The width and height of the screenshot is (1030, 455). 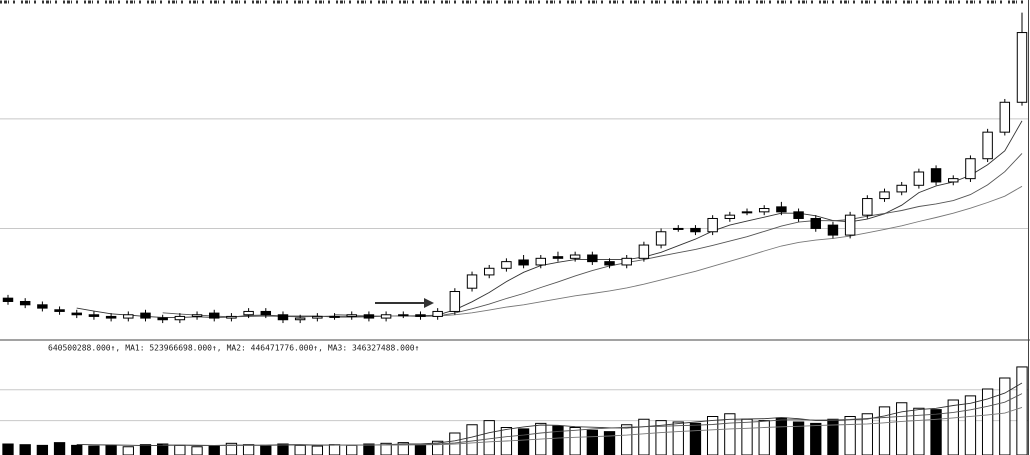 I want to click on volume-legend: MA1: 523966698.000↑,, so click(x=173, y=348).